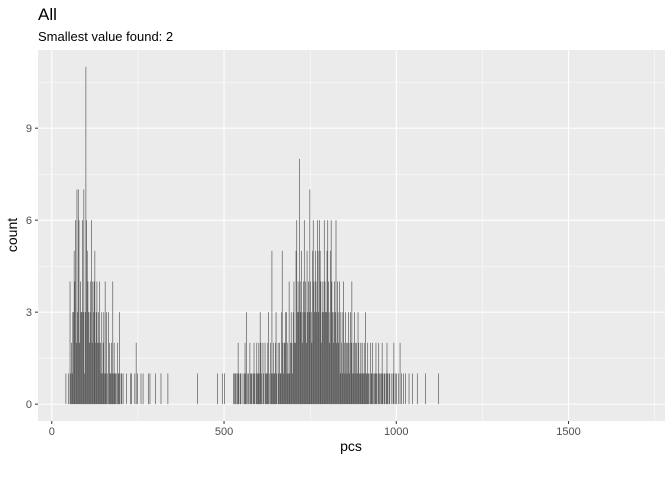 This screenshot has height=480, width=672. Describe the element at coordinates (105, 36) in the screenshot. I see `chart-subtitle: Smallest value found: 2` at that location.